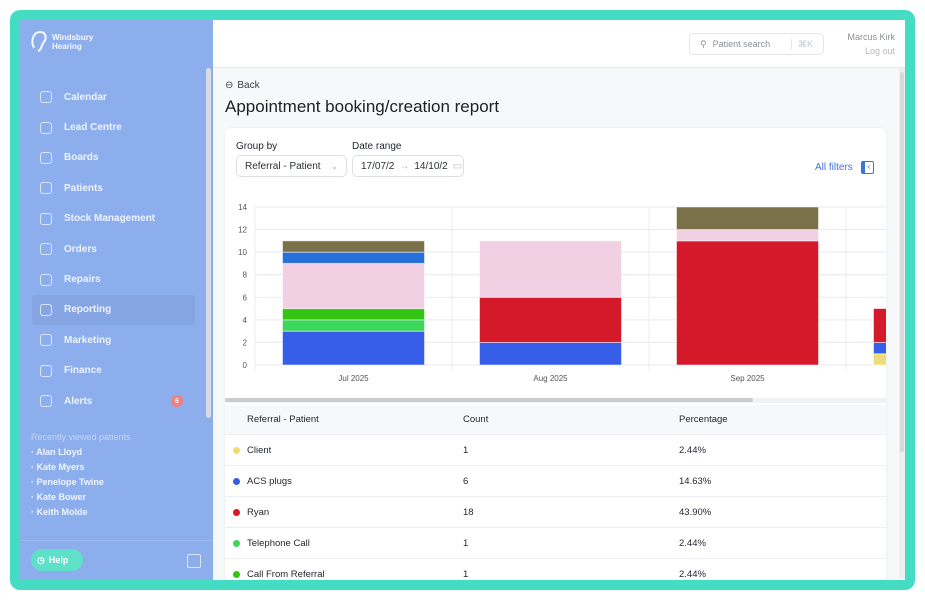  Describe the element at coordinates (113, 219) in the screenshot. I see `sidebar-item-stock-management: Stock Management` at that location.